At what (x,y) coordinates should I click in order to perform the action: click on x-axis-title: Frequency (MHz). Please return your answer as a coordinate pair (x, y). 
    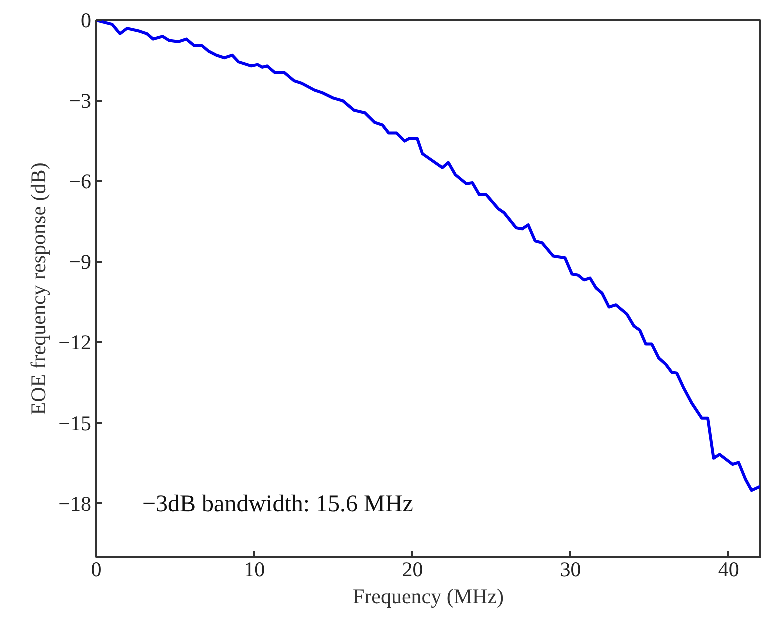
    Looking at the image, I should click on (428, 596).